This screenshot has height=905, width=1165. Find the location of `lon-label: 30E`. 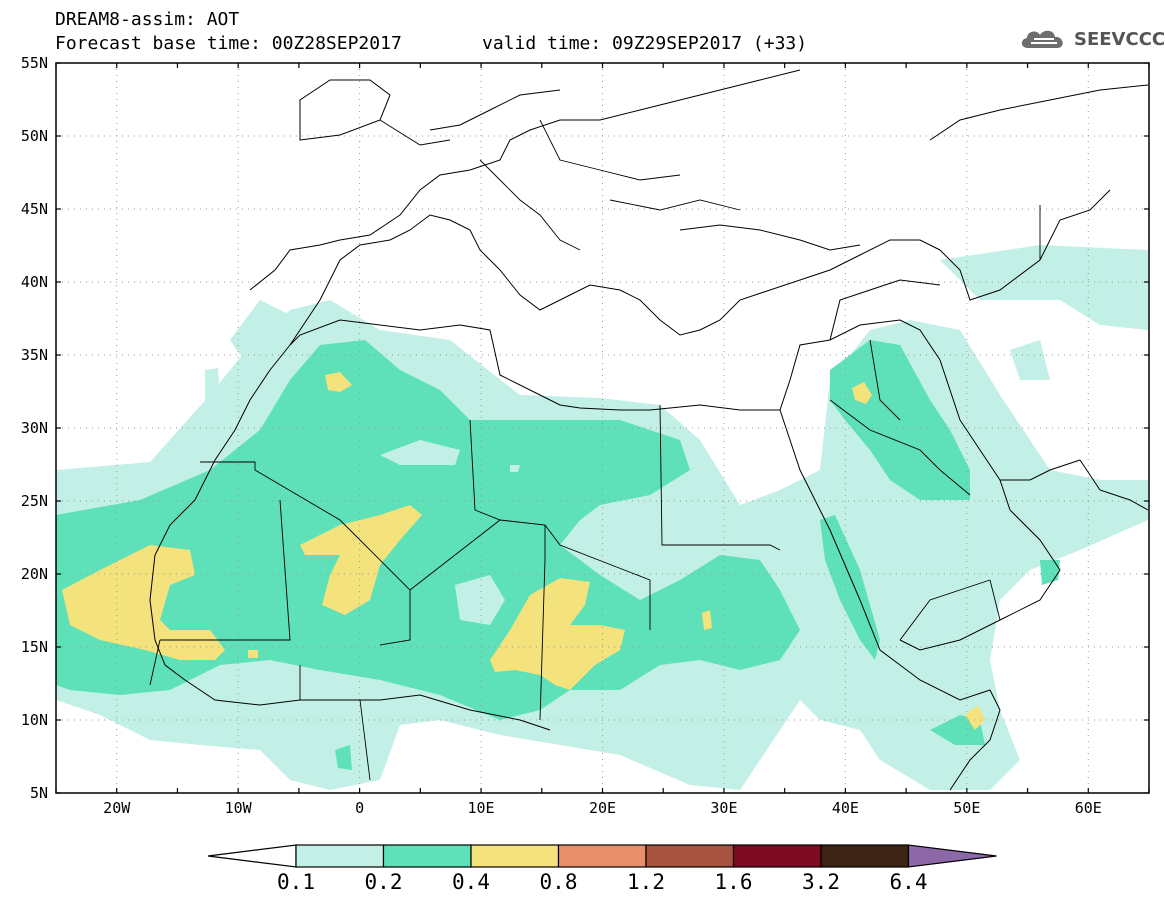

lon-label: 30E is located at coordinates (724, 808).